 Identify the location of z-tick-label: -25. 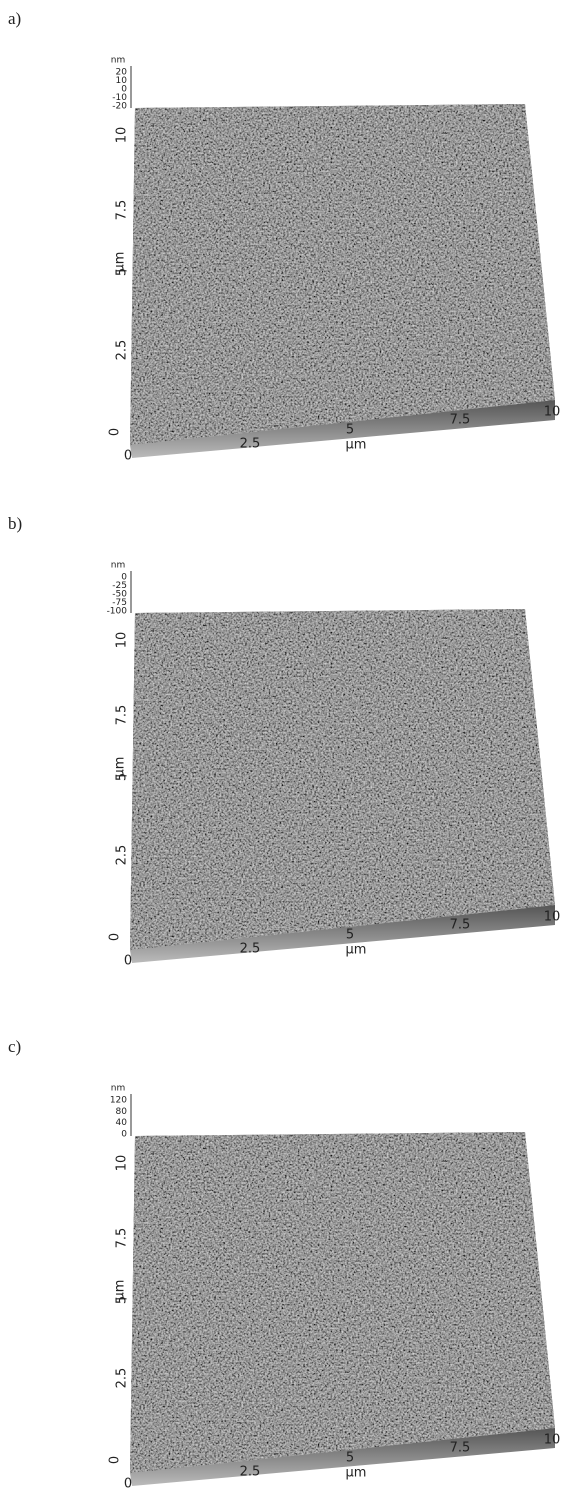
(119, 586).